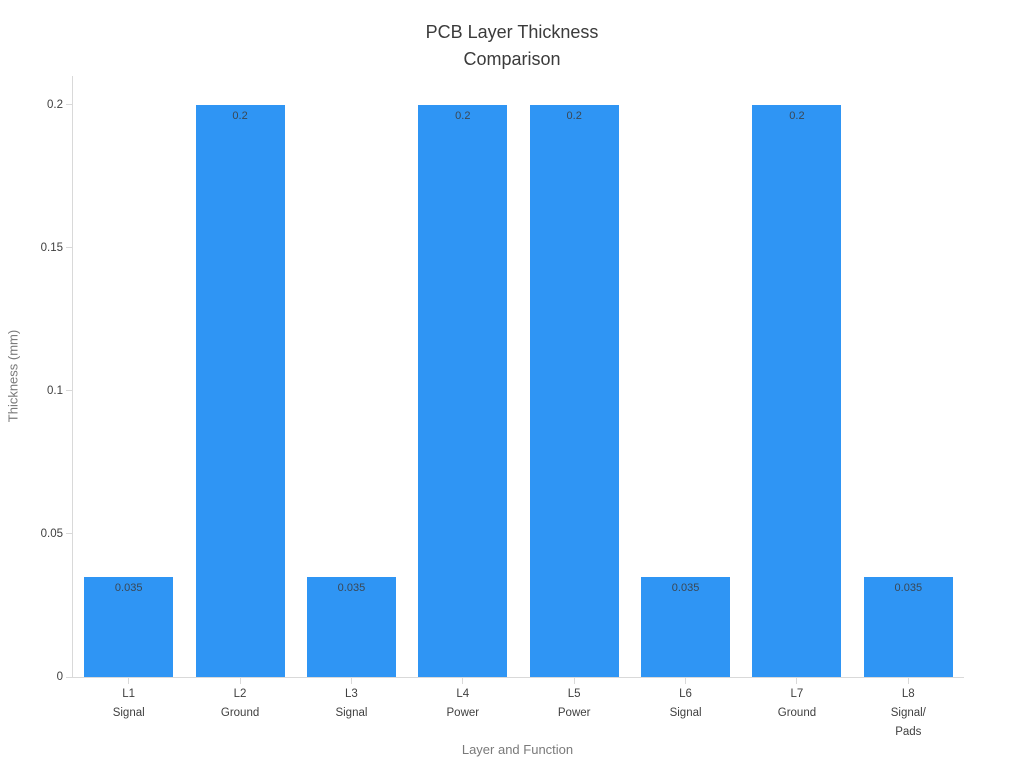 The width and height of the screenshot is (1024, 768). Describe the element at coordinates (59, 677) in the screenshot. I see `y-tick-label: 0` at that location.